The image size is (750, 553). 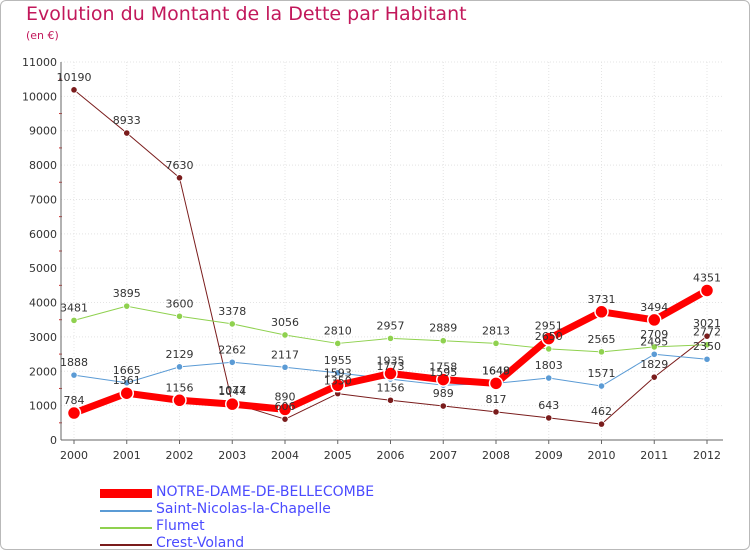 What do you see at coordinates (127, 293) in the screenshot?
I see `data-label-flumet: 3895` at bounding box center [127, 293].